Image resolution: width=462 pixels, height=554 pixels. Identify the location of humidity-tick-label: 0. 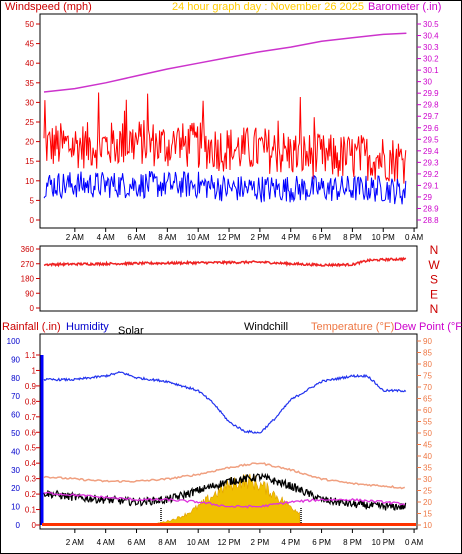
(18, 525).